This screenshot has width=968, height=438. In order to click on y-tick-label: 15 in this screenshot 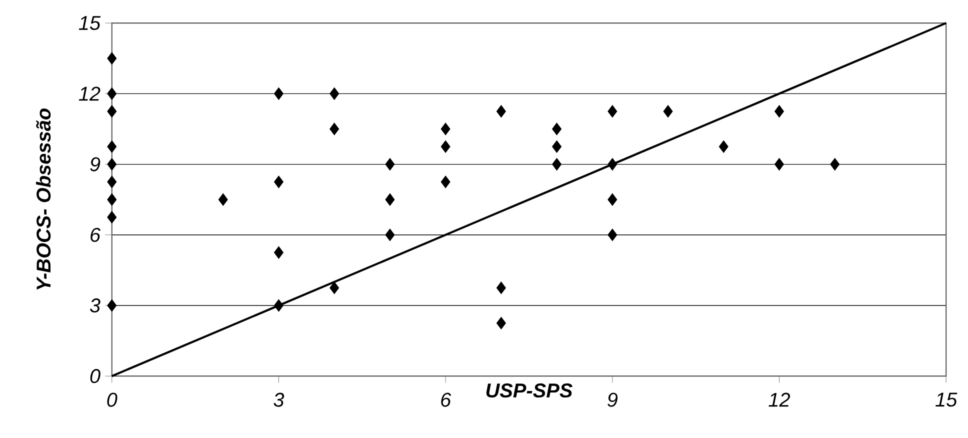, I will do `click(89, 23)`.